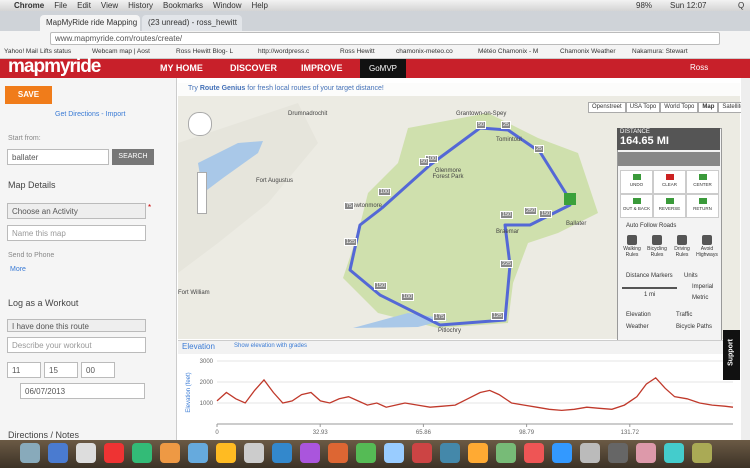  Describe the element at coordinates (254, 68) in the screenshot. I see `nav-link: DISCOVER` at that location.